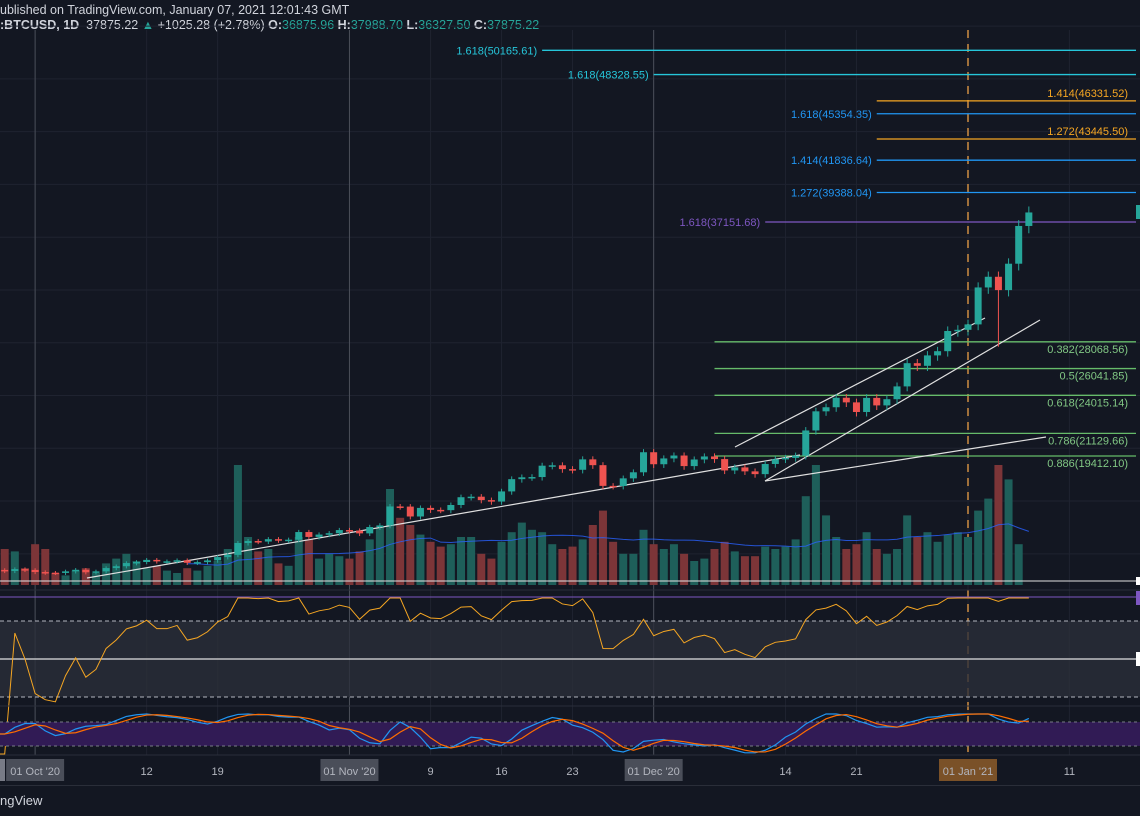  What do you see at coordinates (852, 76) in the screenshot?
I see `fib-level: 1.618(48328.55)` at bounding box center [852, 76].